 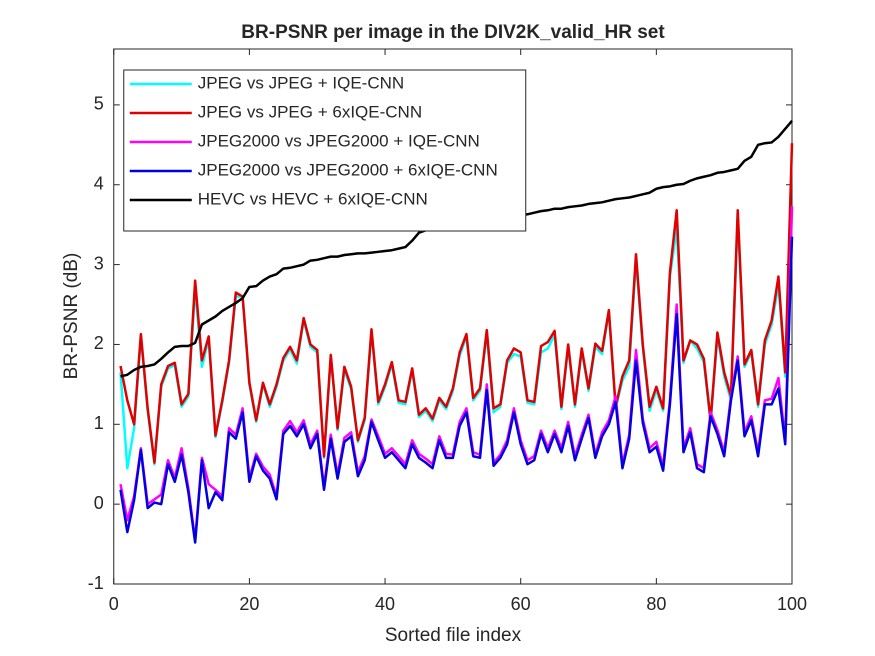 What do you see at coordinates (310, 111) in the screenshot?
I see `legend-label: JPEG vs JPEG + 6xIQE-CNN` at bounding box center [310, 111].